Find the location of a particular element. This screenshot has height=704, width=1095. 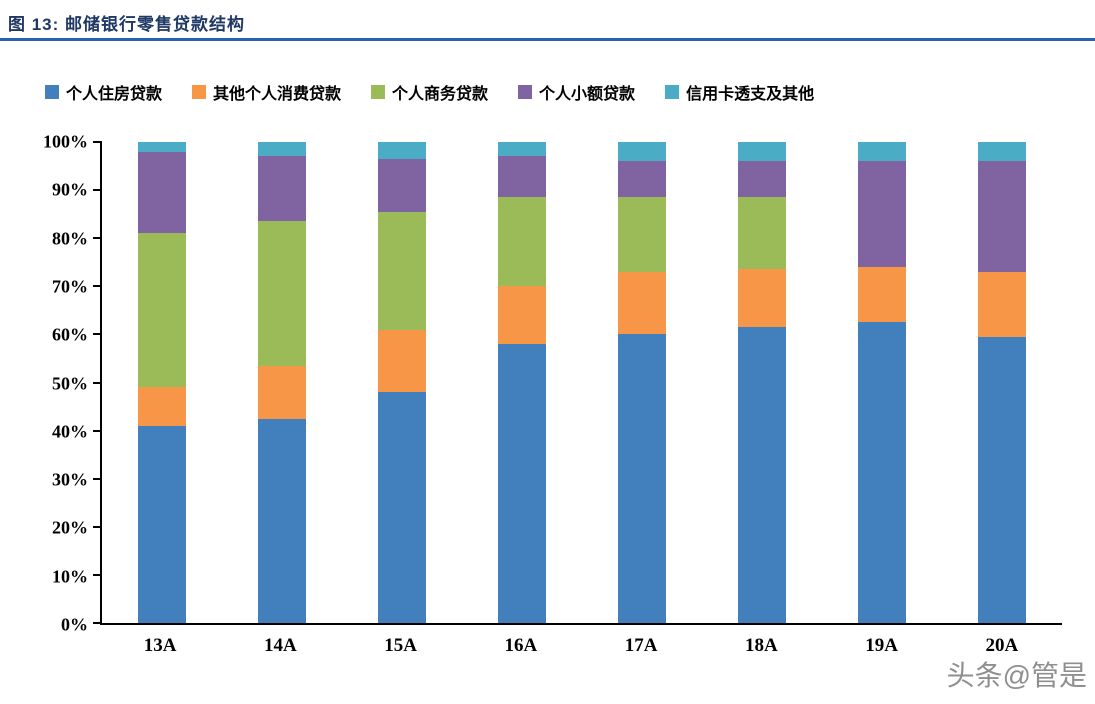

bar-slot-15A is located at coordinates (402, 382).